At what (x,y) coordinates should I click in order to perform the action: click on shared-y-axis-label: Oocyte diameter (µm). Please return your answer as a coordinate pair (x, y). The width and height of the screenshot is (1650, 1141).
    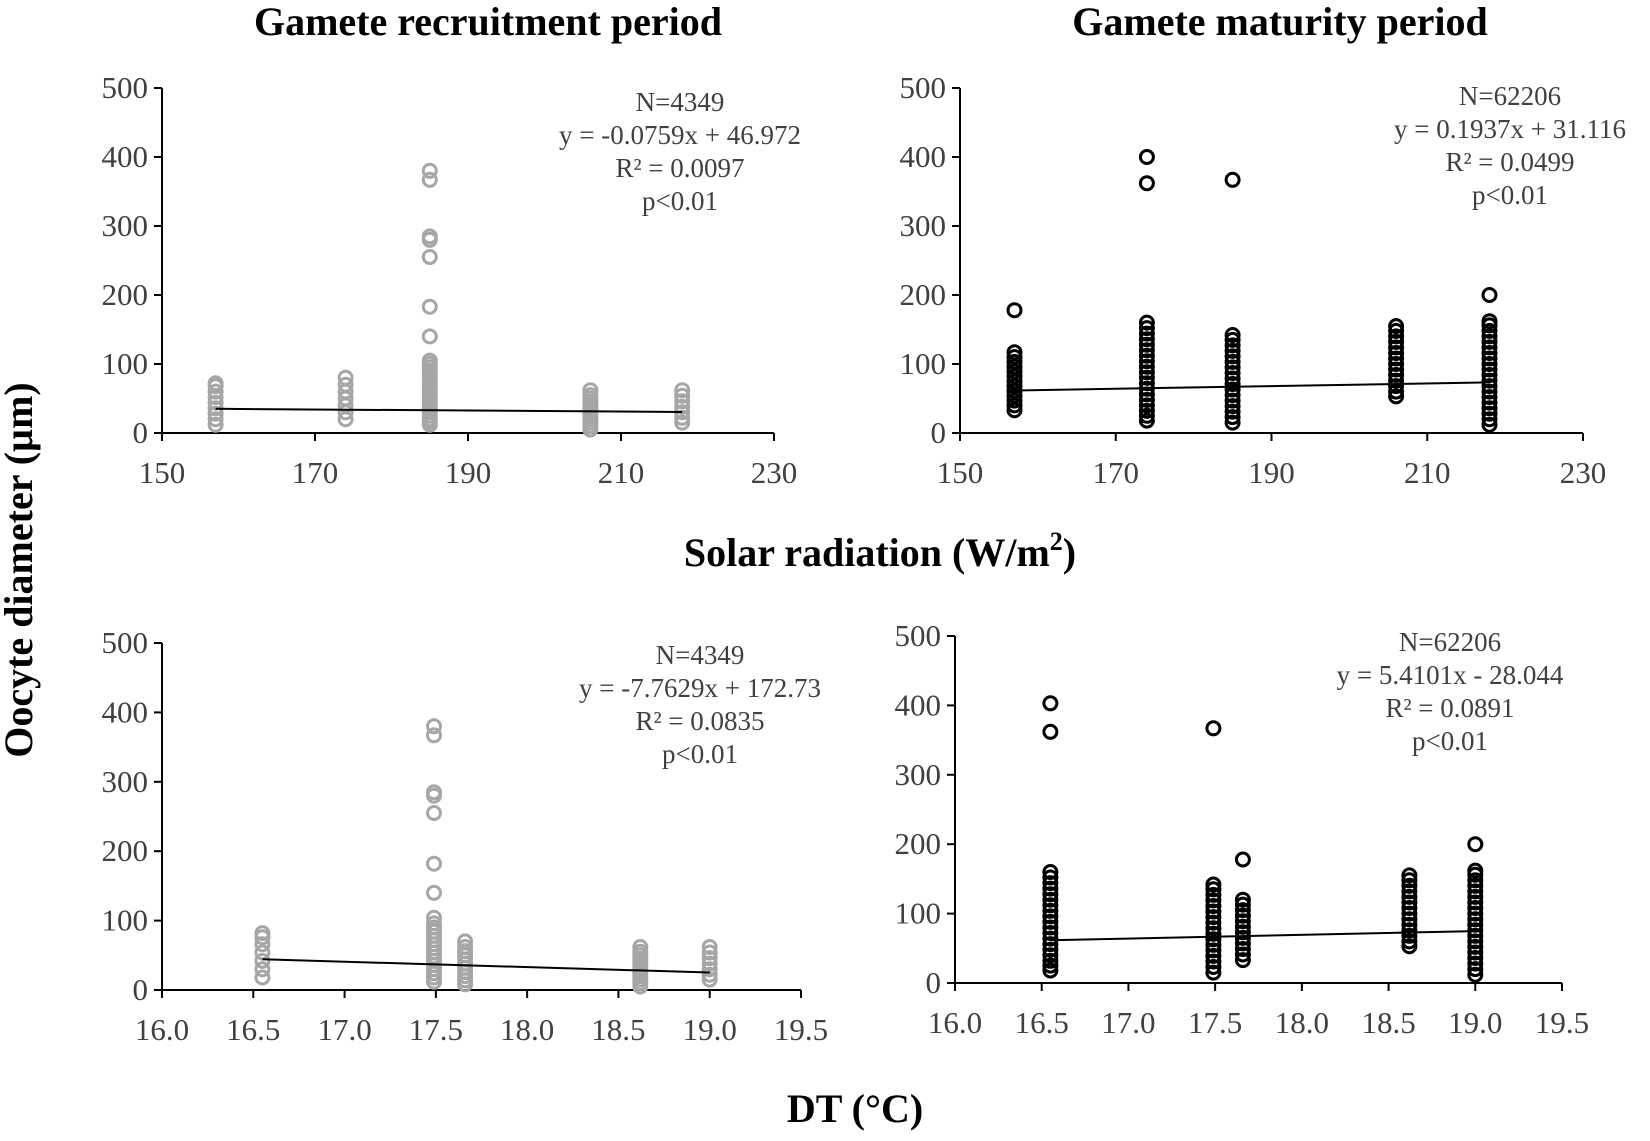
    Looking at the image, I should click on (20, 570).